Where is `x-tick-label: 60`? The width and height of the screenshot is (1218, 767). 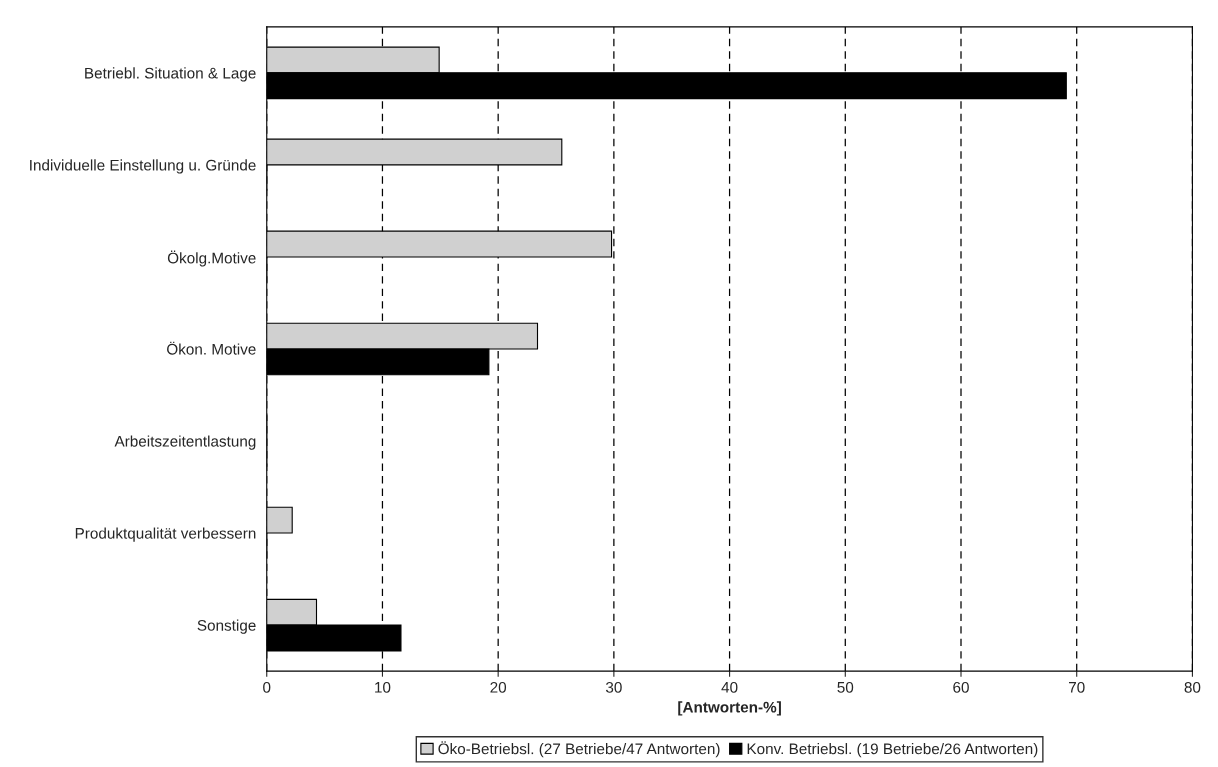 x-tick-label: 60 is located at coordinates (961, 687).